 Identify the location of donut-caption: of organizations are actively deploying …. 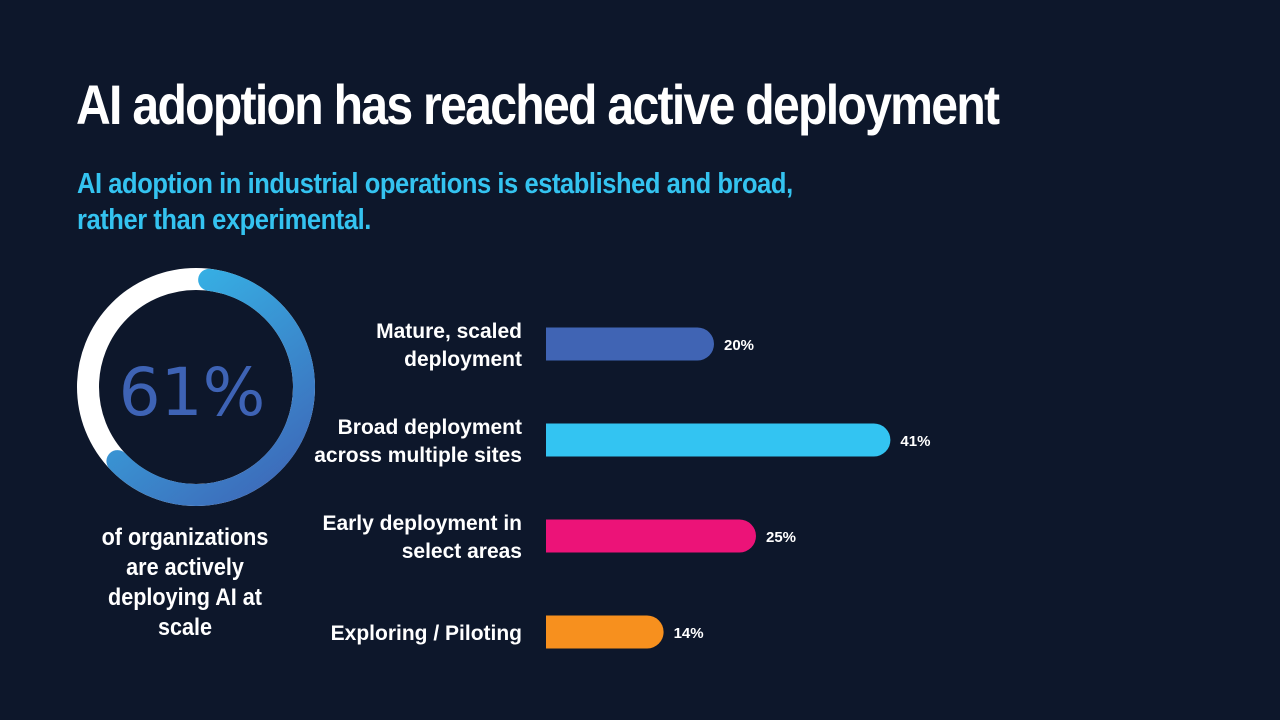
(185, 582).